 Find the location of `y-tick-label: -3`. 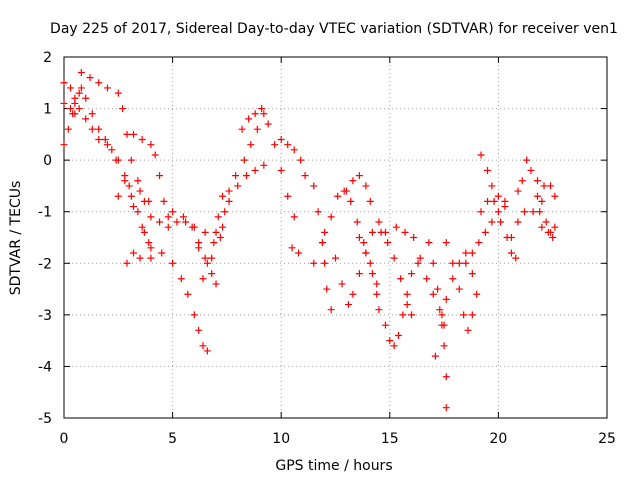

y-tick-label: -3 is located at coordinates (45, 316).